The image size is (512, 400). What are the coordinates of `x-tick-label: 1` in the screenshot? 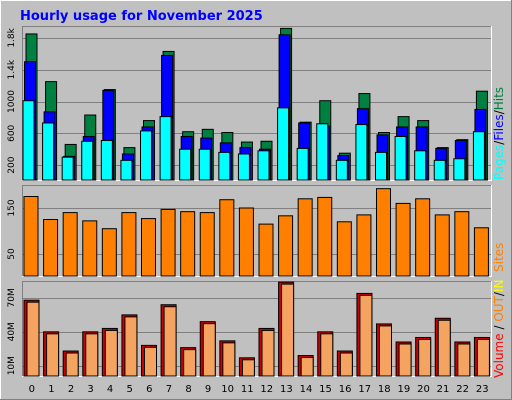 It's located at (51, 389).